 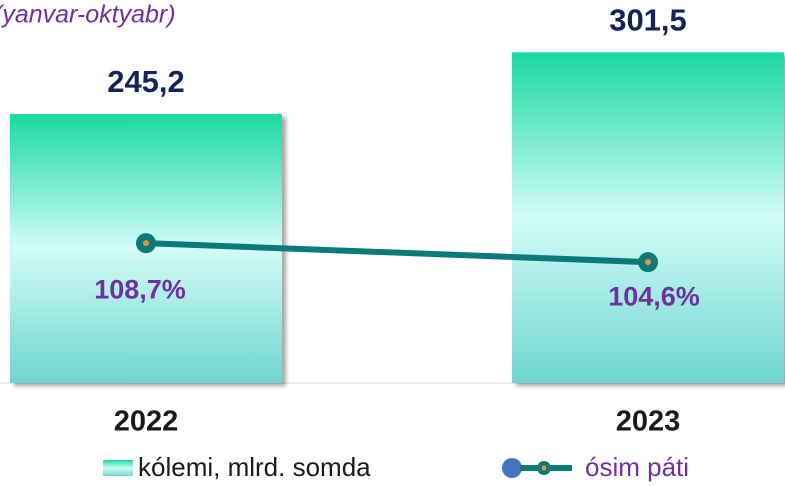 What do you see at coordinates (254, 467) in the screenshot?
I see `legend-label: kólemi, mlrd. somda` at bounding box center [254, 467].